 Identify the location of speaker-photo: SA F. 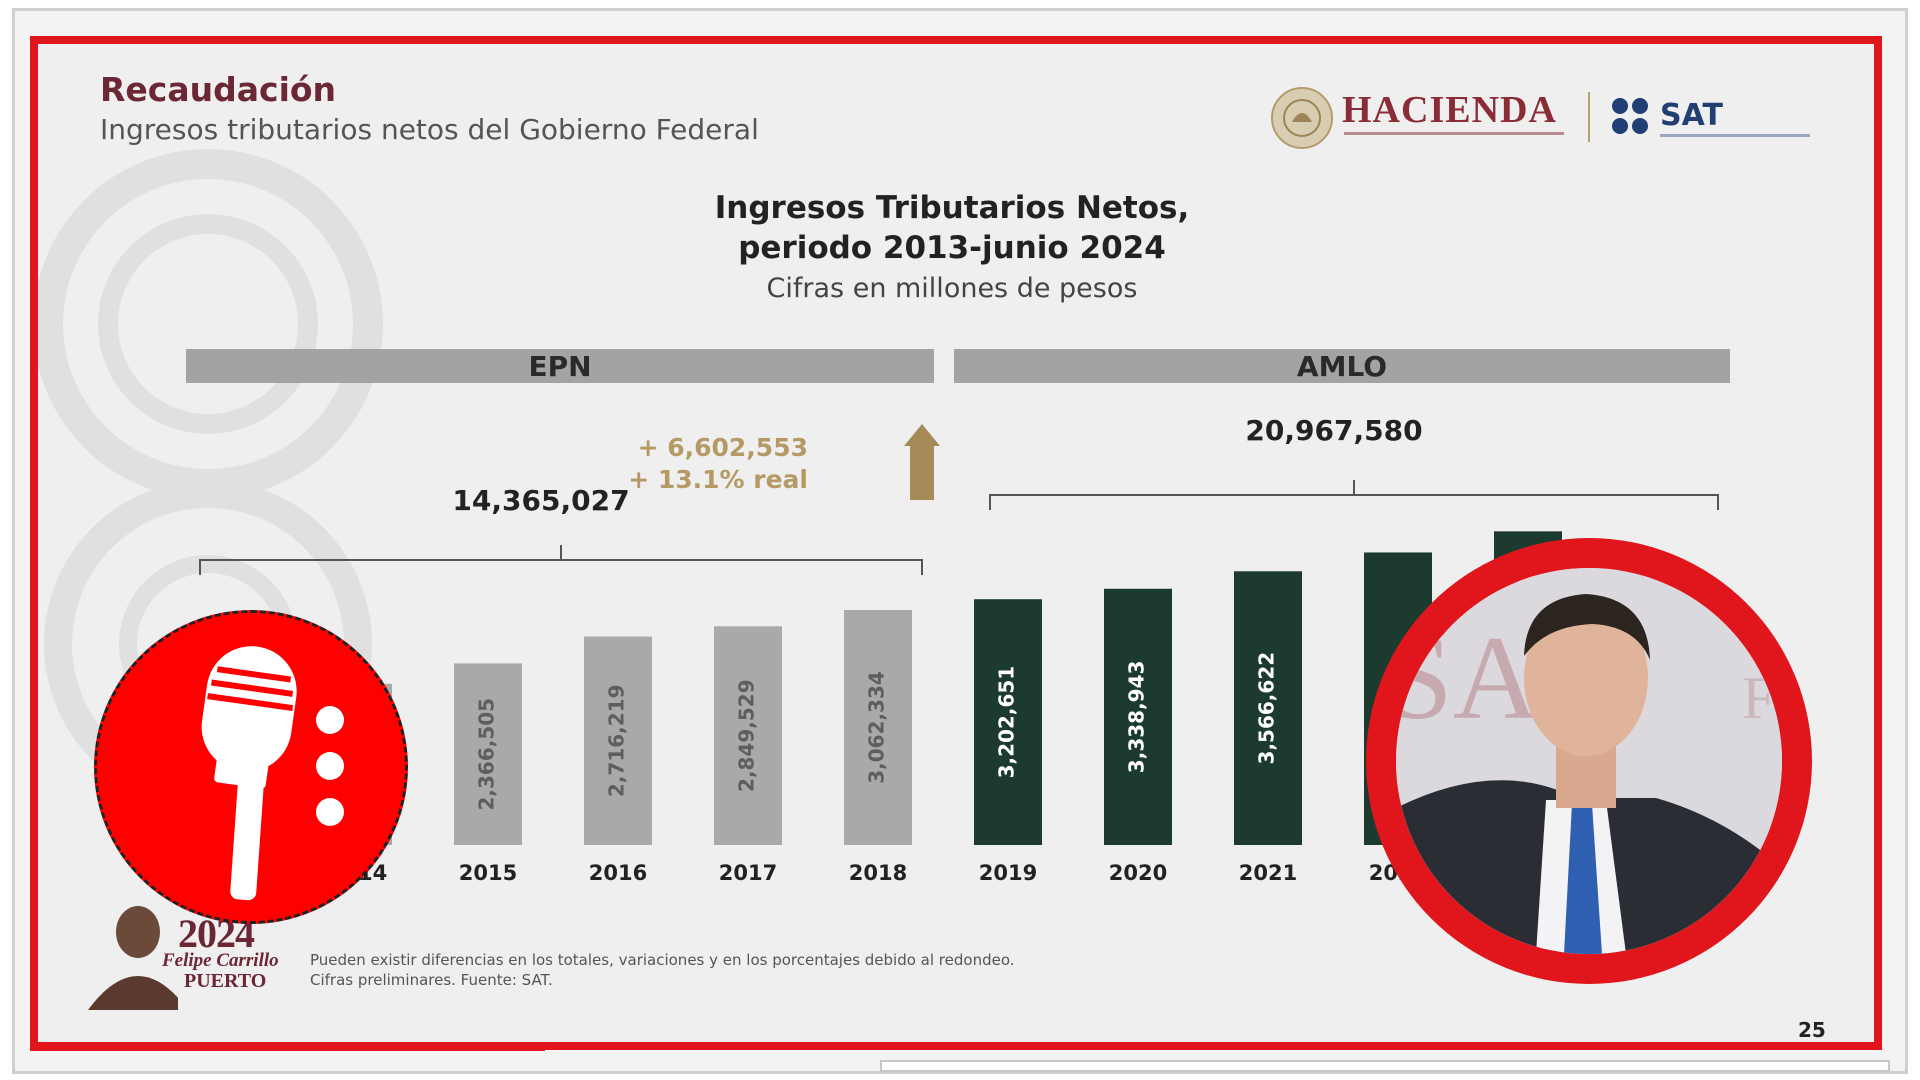
(1589, 761).